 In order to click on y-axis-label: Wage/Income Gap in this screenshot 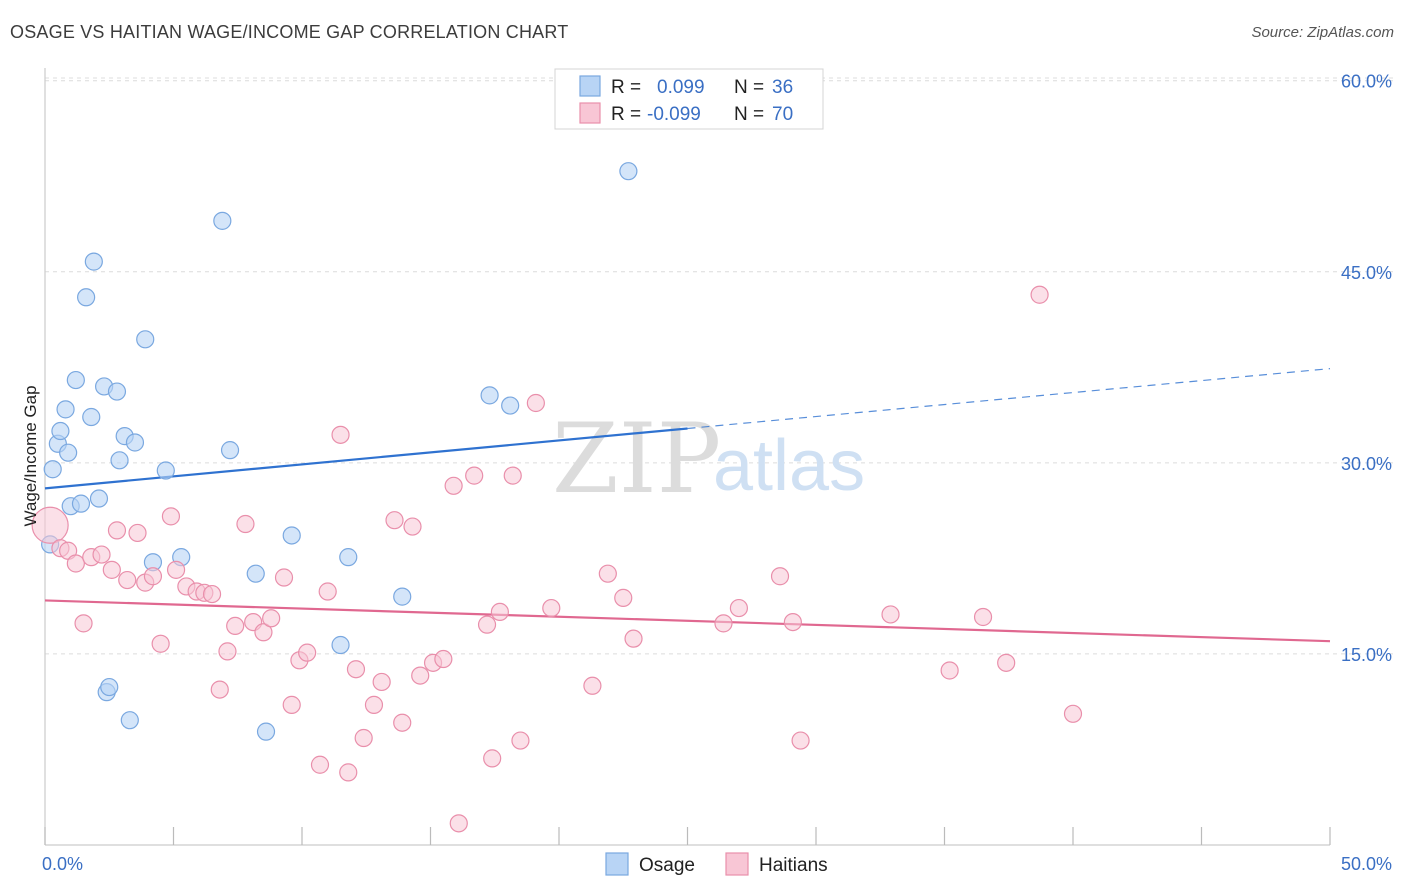, I will do `click(30, 455)`.